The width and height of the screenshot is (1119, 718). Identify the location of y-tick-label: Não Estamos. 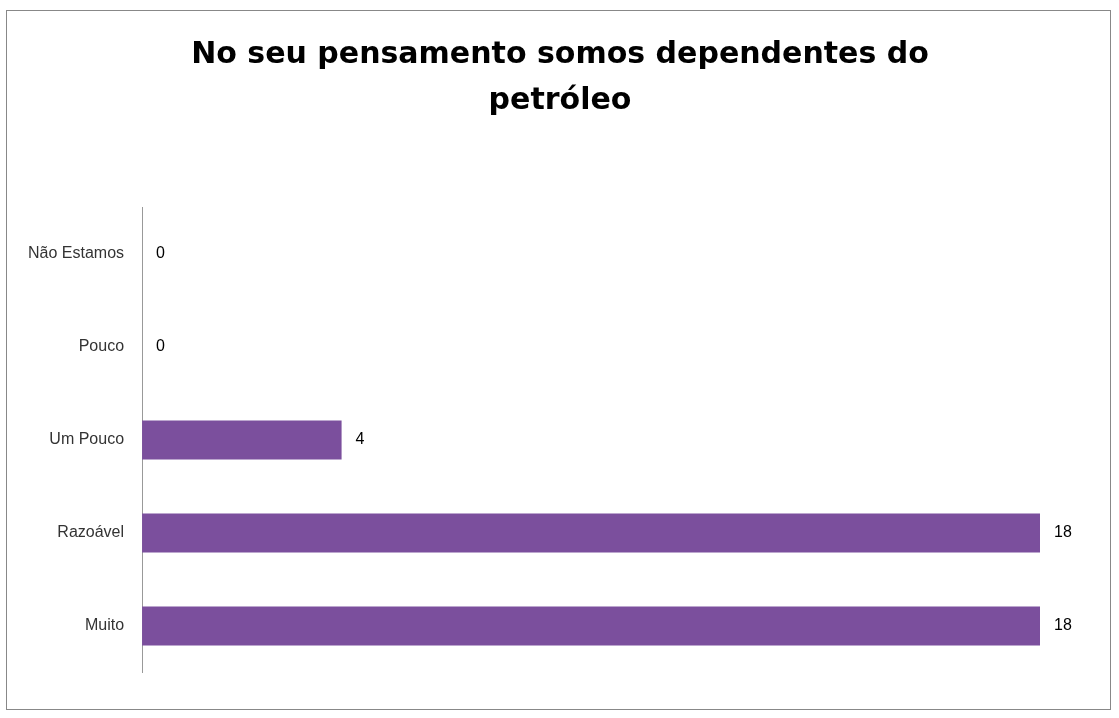
(76, 253).